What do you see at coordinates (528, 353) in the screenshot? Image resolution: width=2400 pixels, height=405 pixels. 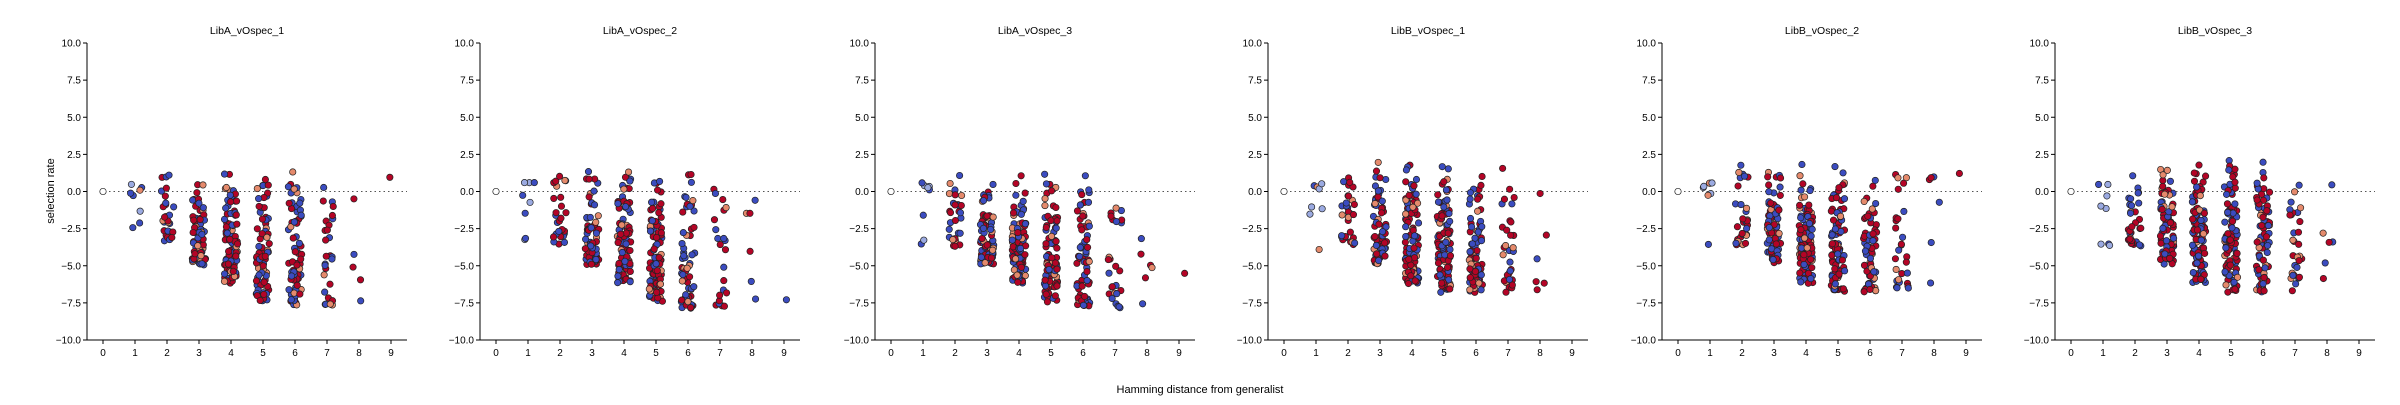 I see `x-tick-label: 1` at bounding box center [528, 353].